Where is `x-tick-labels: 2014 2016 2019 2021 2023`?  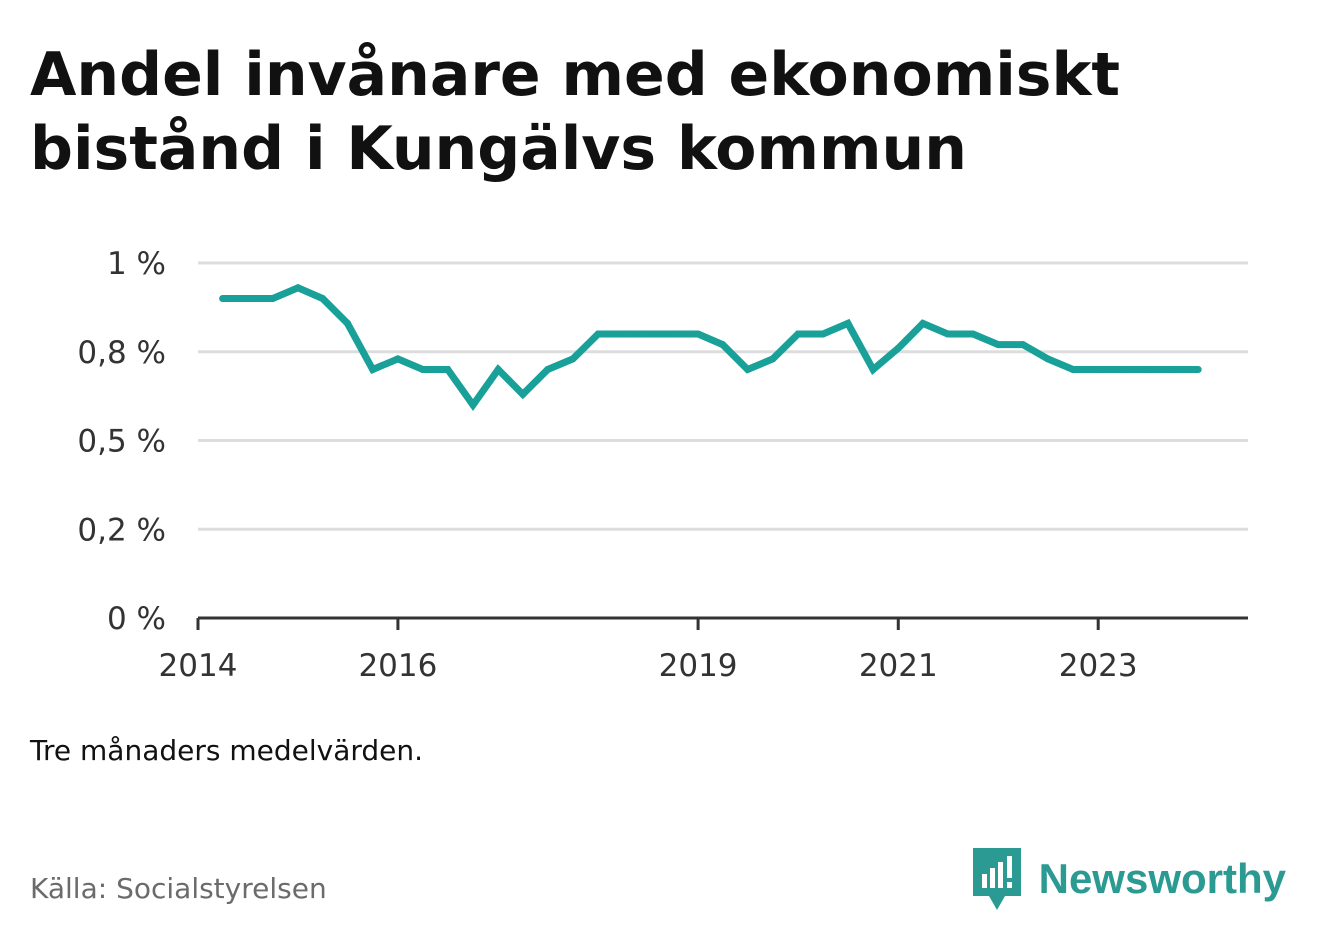 x-tick-labels: 2014 2016 2019 2021 2023 is located at coordinates (648, 666).